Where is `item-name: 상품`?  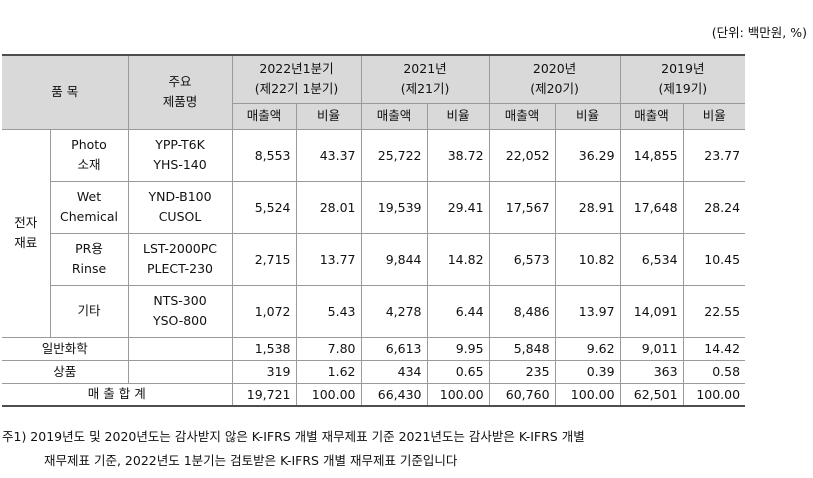
item-name: 상품 is located at coordinates (65, 371).